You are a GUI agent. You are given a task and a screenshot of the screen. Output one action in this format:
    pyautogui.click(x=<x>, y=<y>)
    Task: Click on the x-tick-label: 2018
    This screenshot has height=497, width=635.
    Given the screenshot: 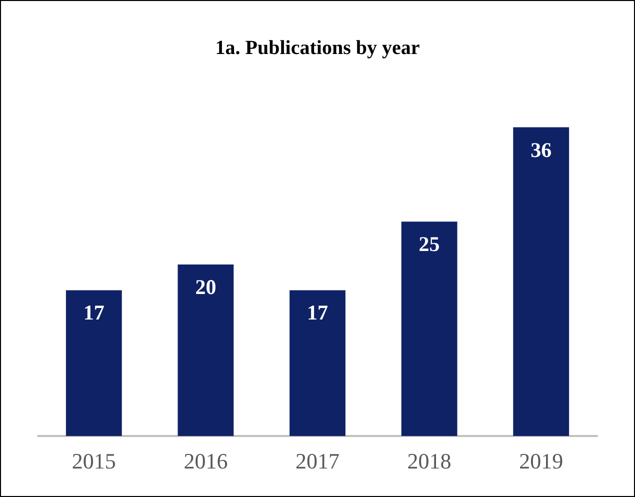 What is the action you would take?
    pyautogui.click(x=429, y=461)
    